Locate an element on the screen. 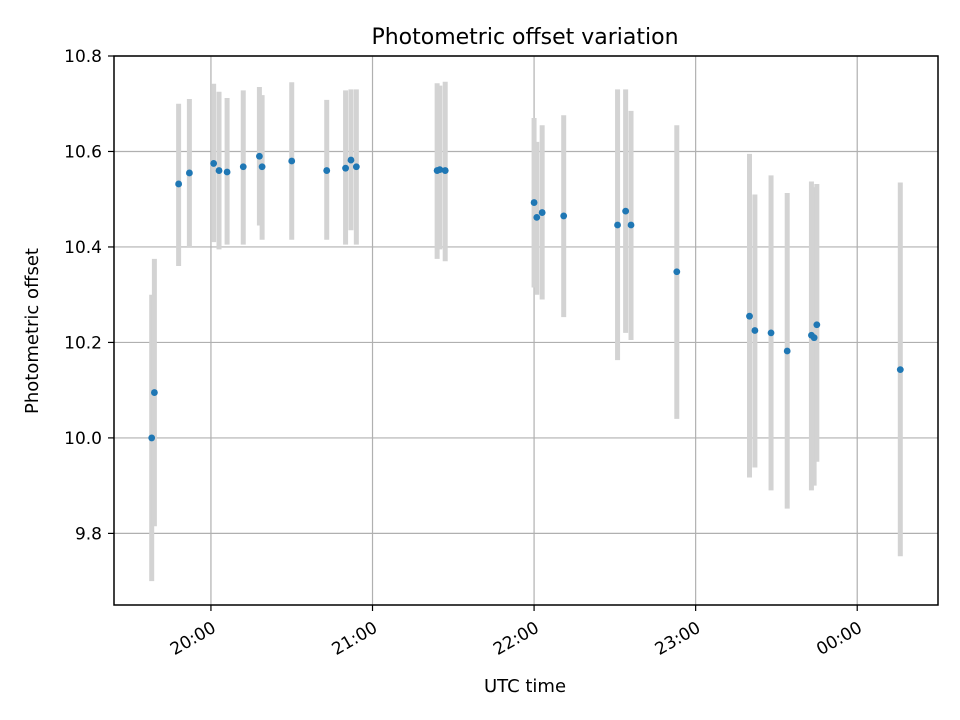  y-tick-label: 10.6 is located at coordinates (83, 152).